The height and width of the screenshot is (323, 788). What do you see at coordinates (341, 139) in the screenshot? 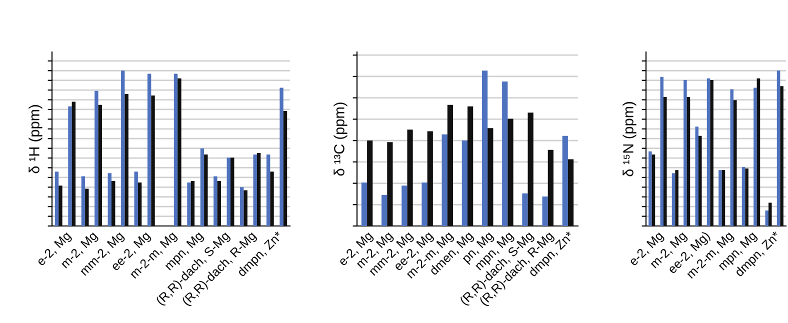
I see `y-axis-title: δ ¹³C (ppm)` at bounding box center [341, 139].